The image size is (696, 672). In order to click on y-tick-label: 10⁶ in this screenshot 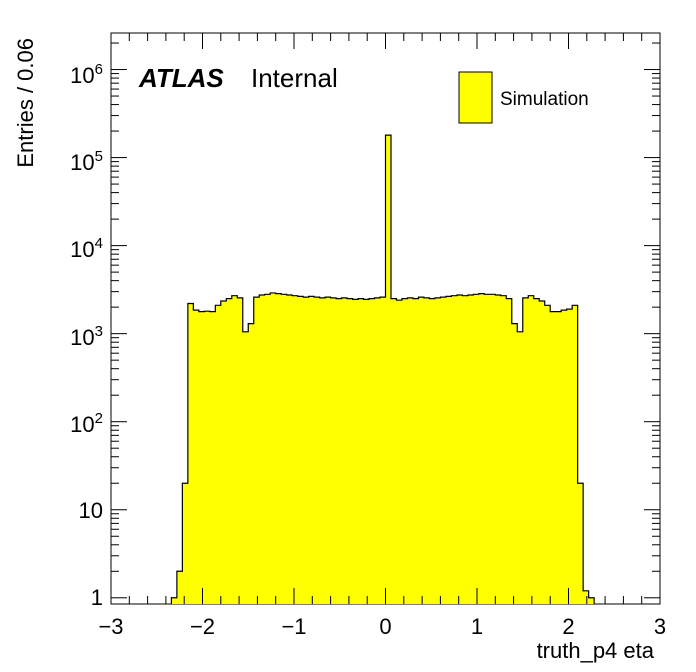, I will do `click(86, 74)`.